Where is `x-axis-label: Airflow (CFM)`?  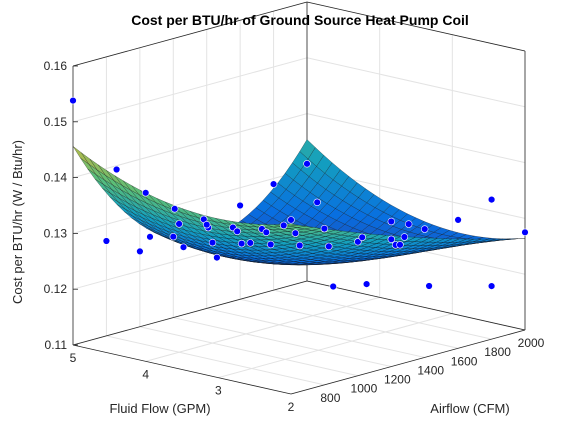
x-axis-label: Airflow (CFM) is located at coordinates (469, 408).